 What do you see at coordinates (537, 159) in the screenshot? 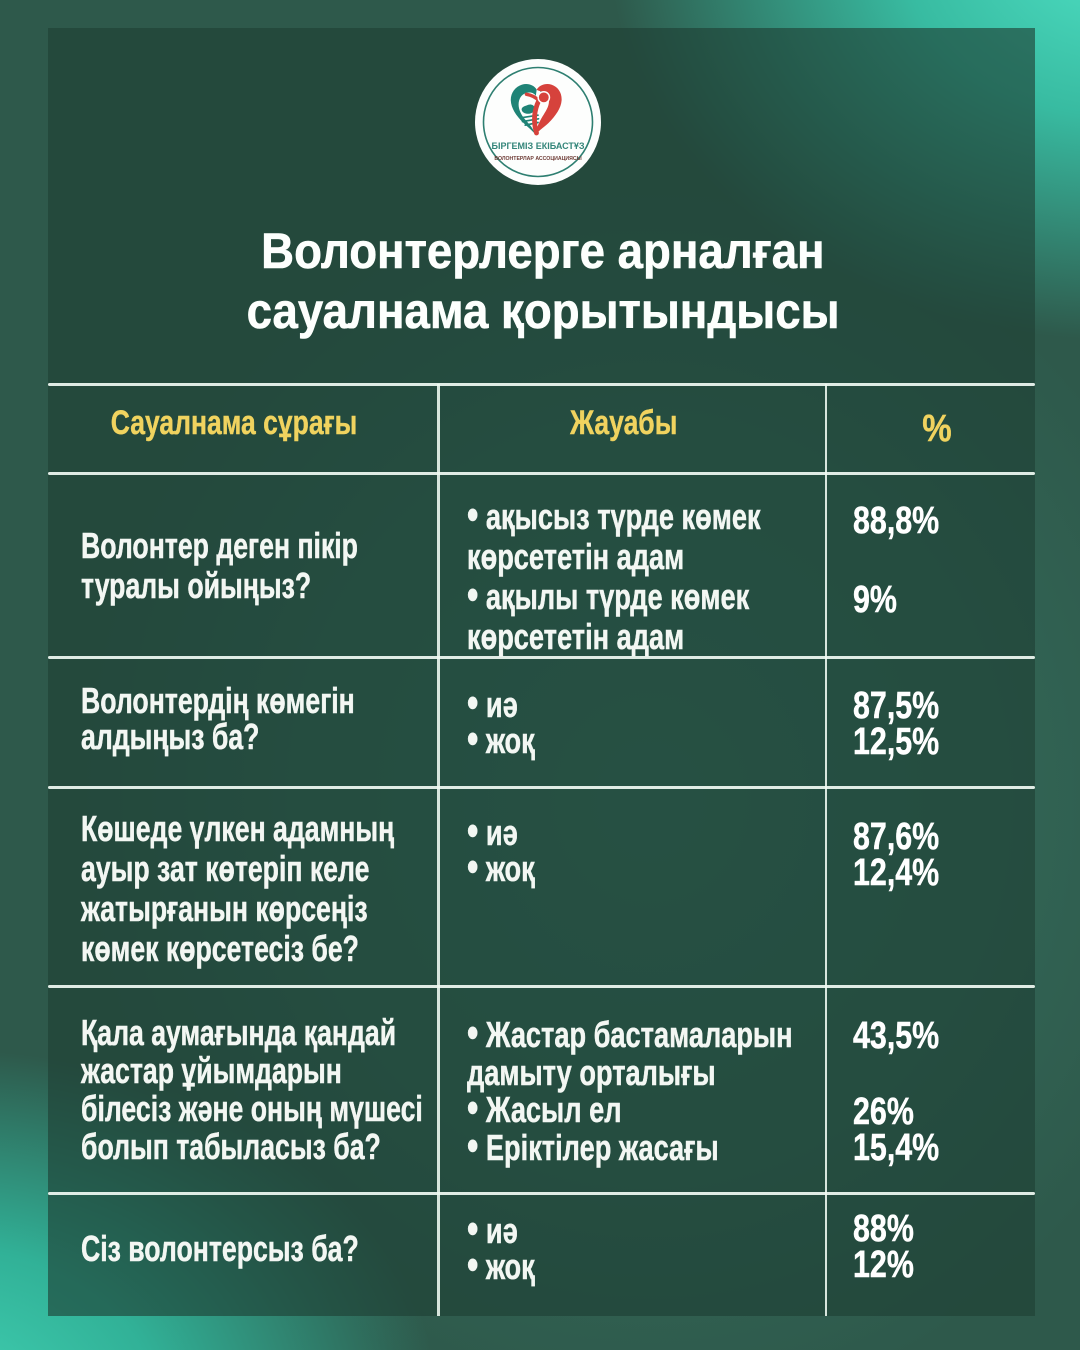
I see `svg-text: ВОЛОНТЕРЛАР АССОЦИАЦИЯСЫ` at bounding box center [537, 159].